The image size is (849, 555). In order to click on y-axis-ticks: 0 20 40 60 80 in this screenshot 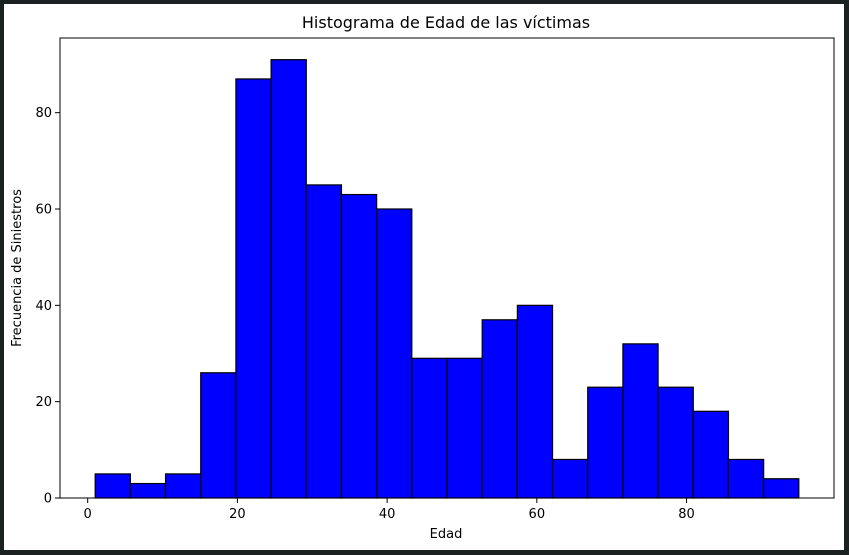, I will do `click(47, 306)`.